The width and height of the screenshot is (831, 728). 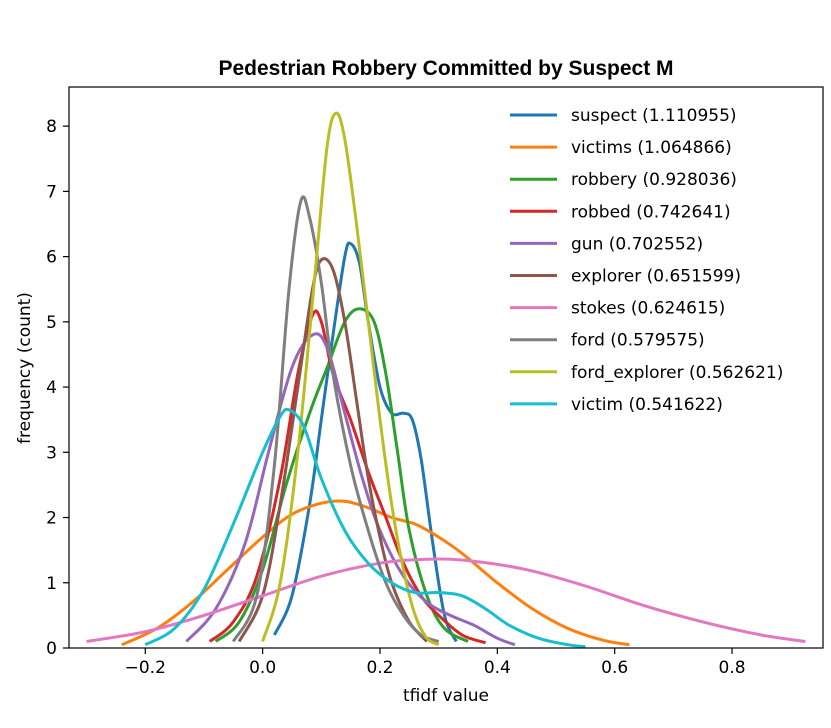 What do you see at coordinates (638, 341) in the screenshot?
I see `legend-label: ford (0.579575)` at bounding box center [638, 341].